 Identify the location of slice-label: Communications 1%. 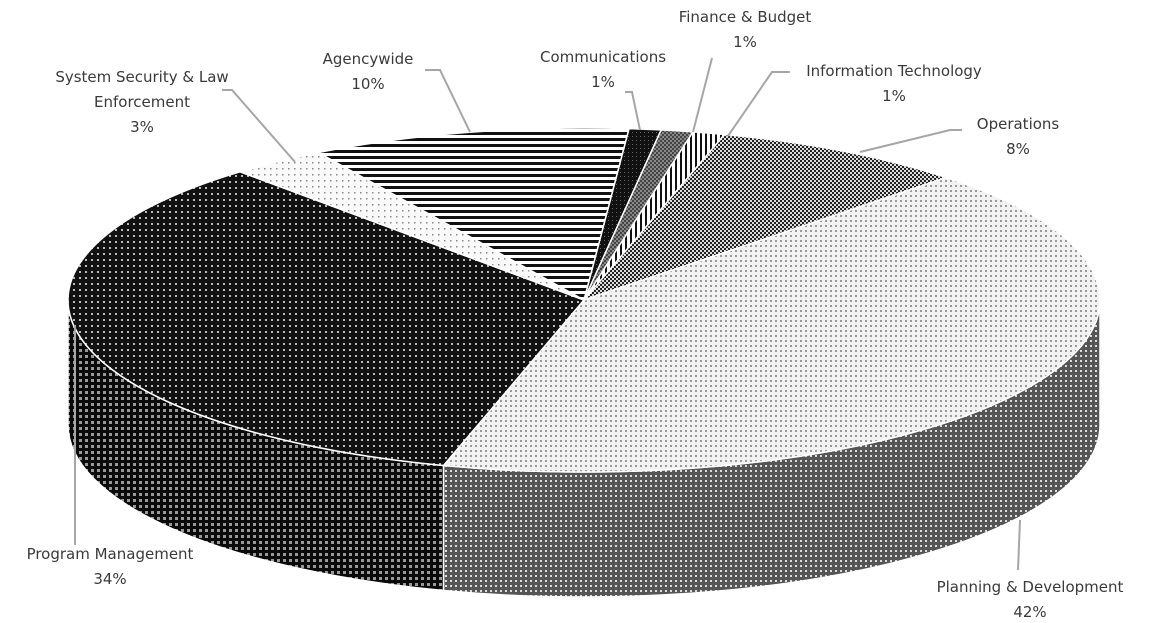
(603, 70).